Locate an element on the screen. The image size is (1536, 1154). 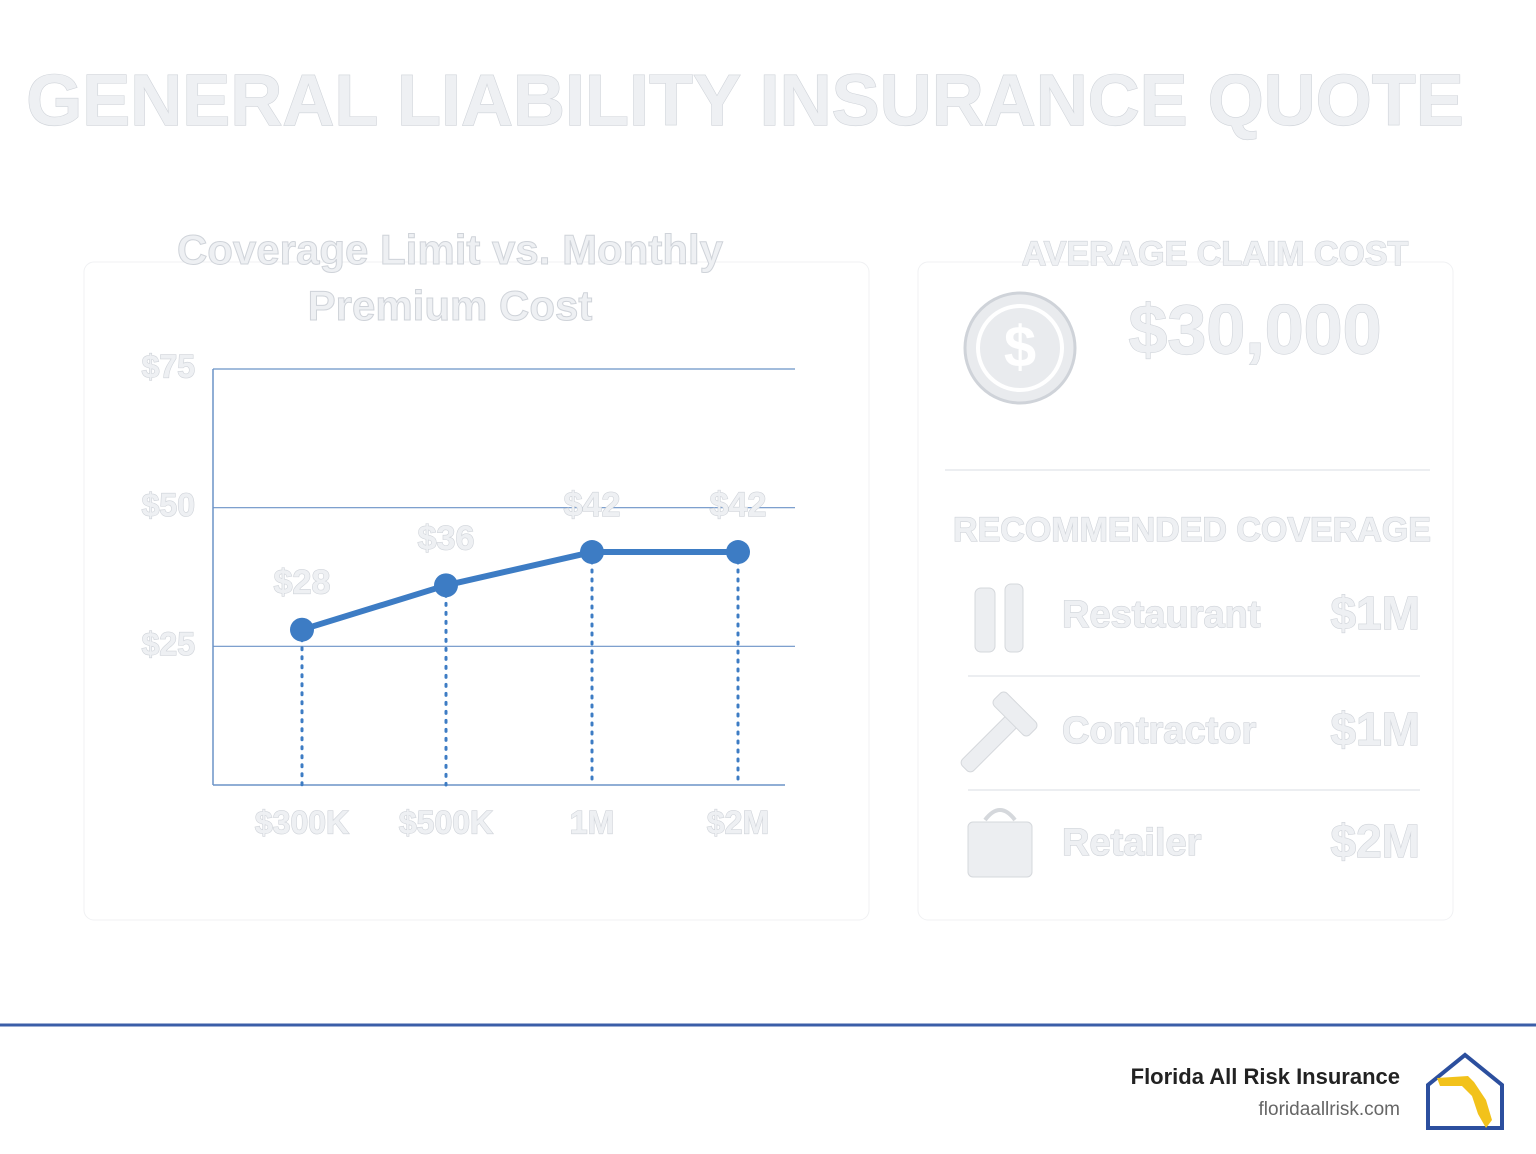
hammer-icon is located at coordinates (999, 732).